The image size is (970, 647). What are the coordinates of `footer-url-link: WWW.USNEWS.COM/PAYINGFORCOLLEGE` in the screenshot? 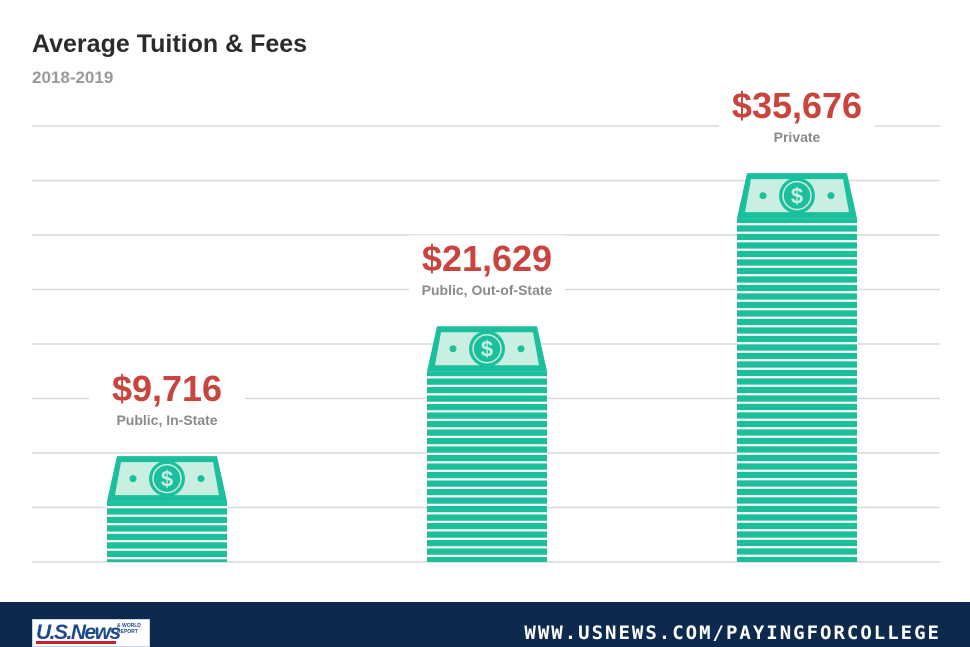 It's located at (732, 633).